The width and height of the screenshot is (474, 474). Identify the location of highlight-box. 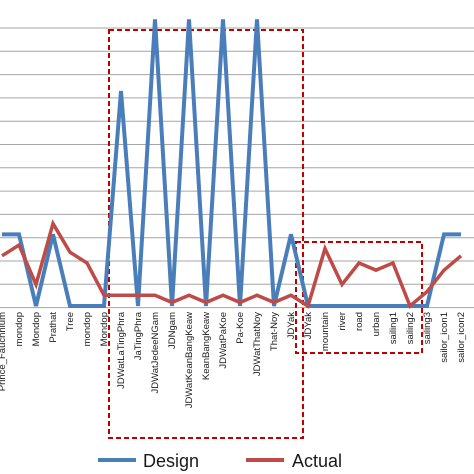
(359, 297).